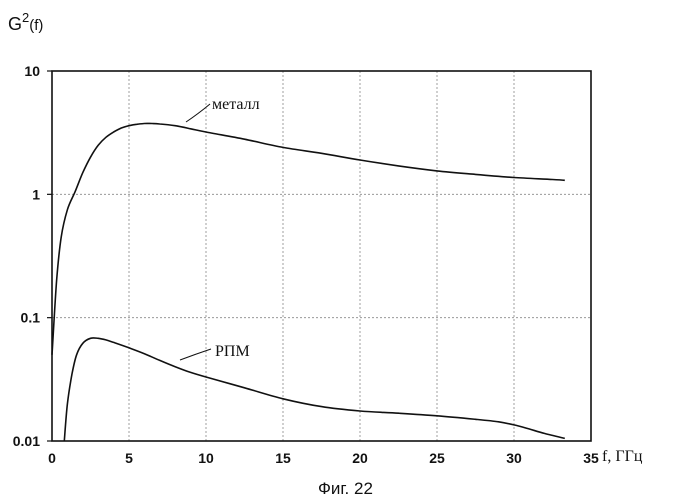 Image resolution: width=684 pixels, height=500 pixels. Describe the element at coordinates (31, 318) in the screenshot. I see `y-tick-label: 0.1` at that location.